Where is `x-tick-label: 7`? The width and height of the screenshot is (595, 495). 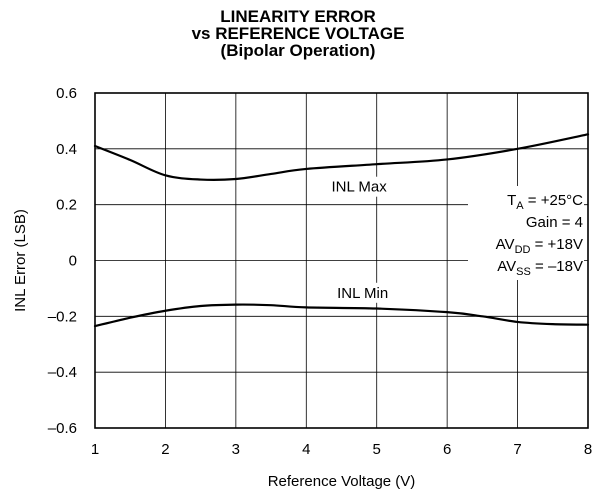
x-tick-label: 7 is located at coordinates (517, 449).